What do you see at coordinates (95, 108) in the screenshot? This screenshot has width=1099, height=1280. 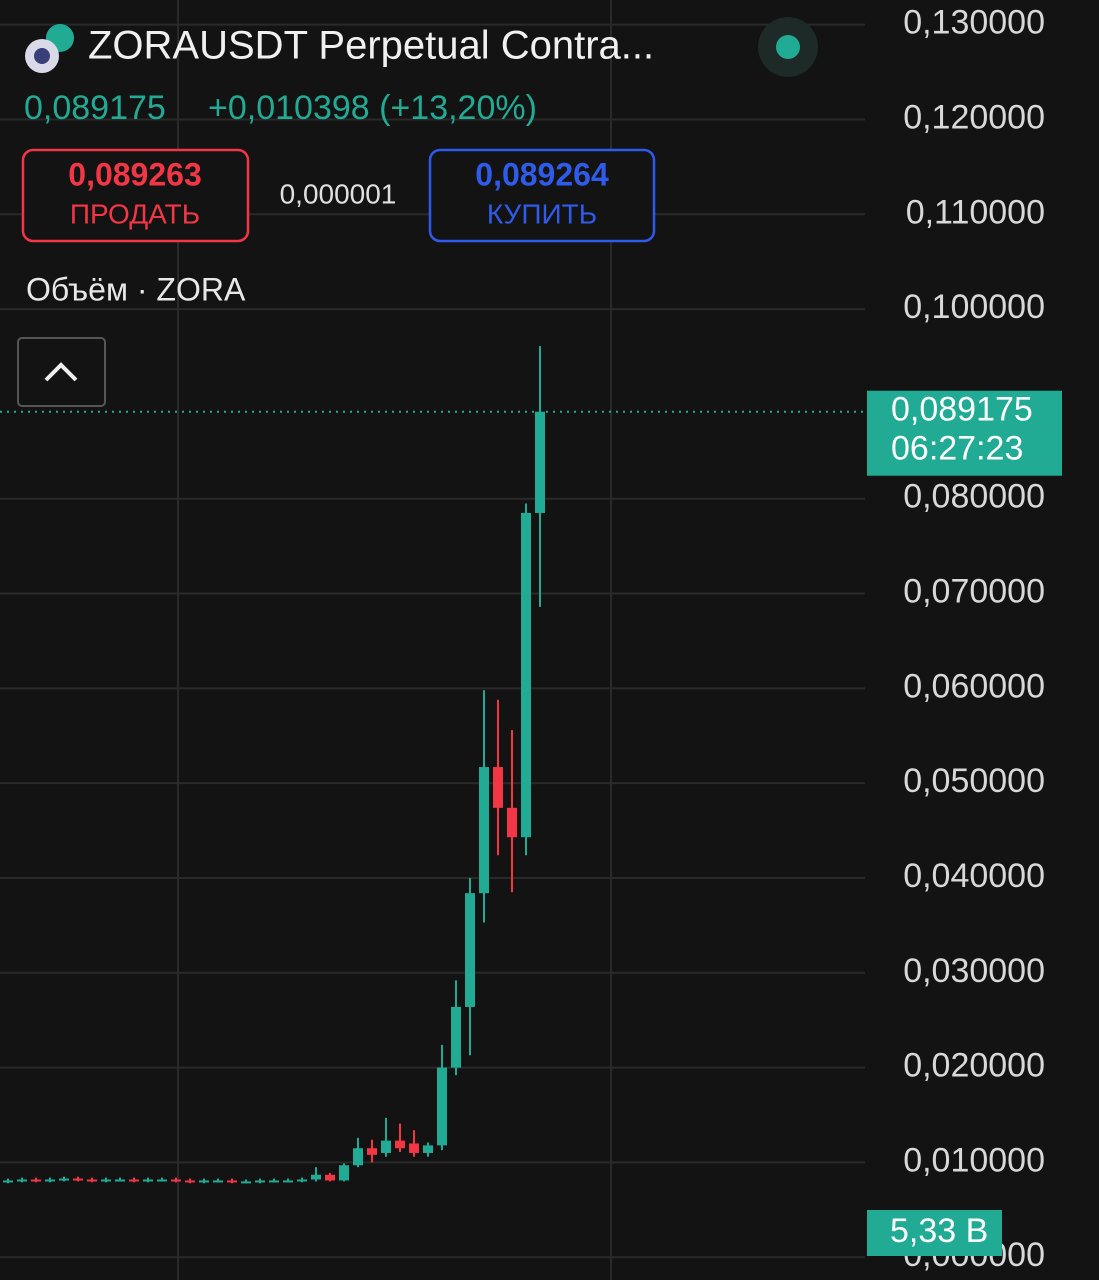 I see `last-price: 0,089175` at bounding box center [95, 108].